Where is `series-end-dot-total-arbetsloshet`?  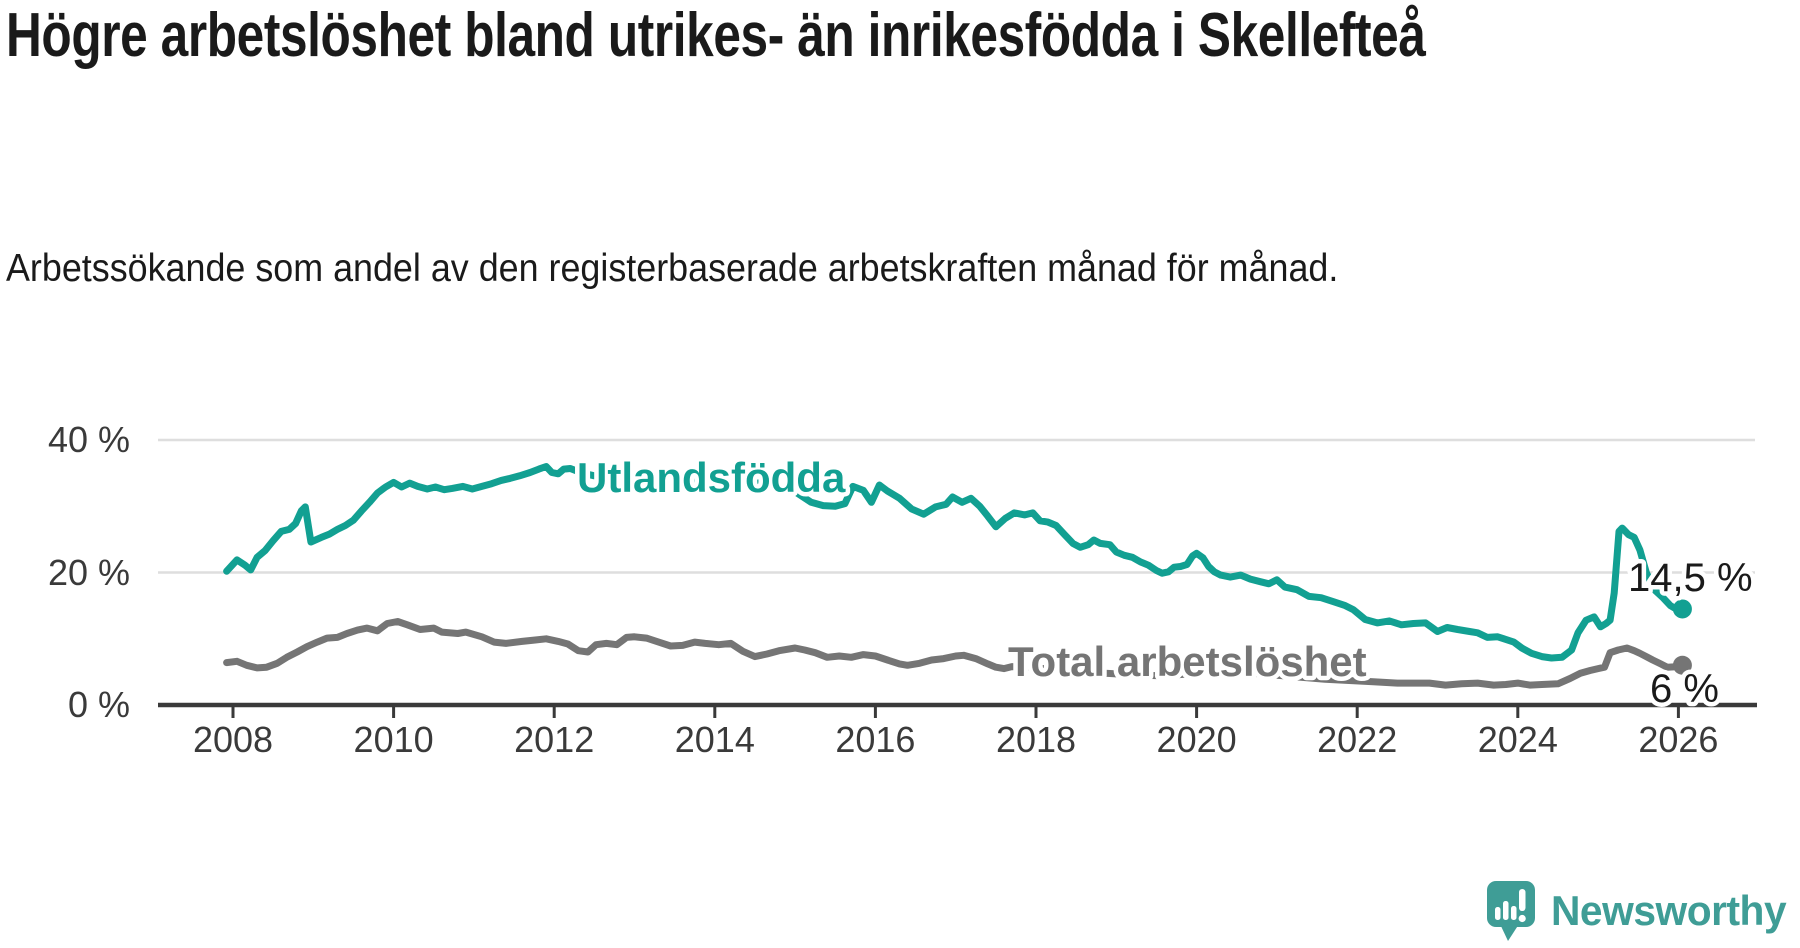
series-end-dot-total-arbetsloshet is located at coordinates (1682, 665).